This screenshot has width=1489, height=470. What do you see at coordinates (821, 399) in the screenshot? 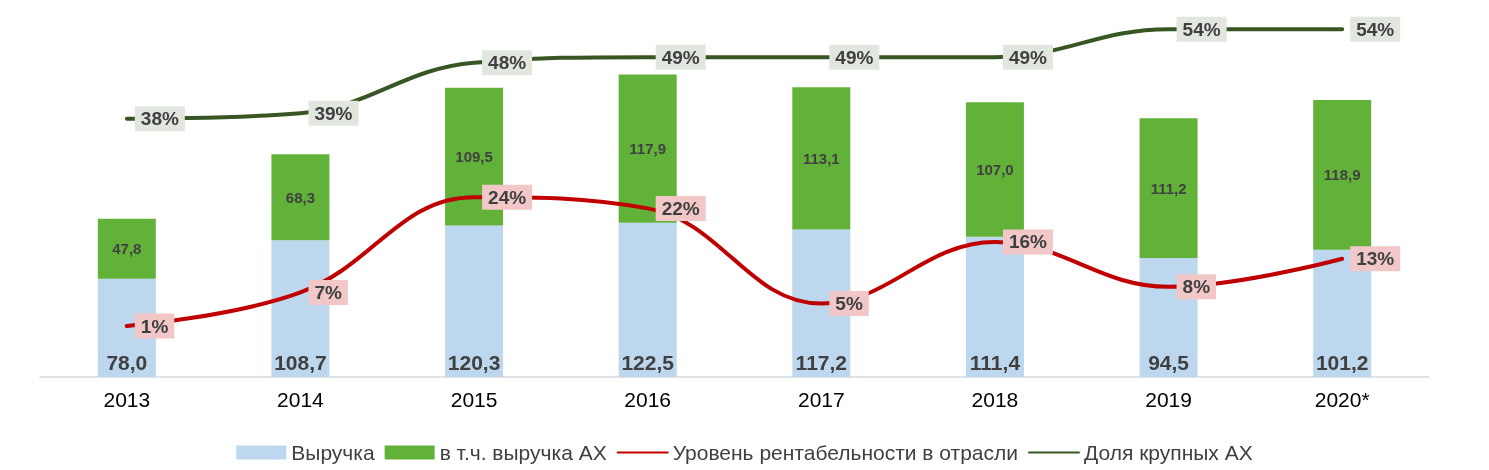
I see `x-tick-label: 2017` at bounding box center [821, 399].